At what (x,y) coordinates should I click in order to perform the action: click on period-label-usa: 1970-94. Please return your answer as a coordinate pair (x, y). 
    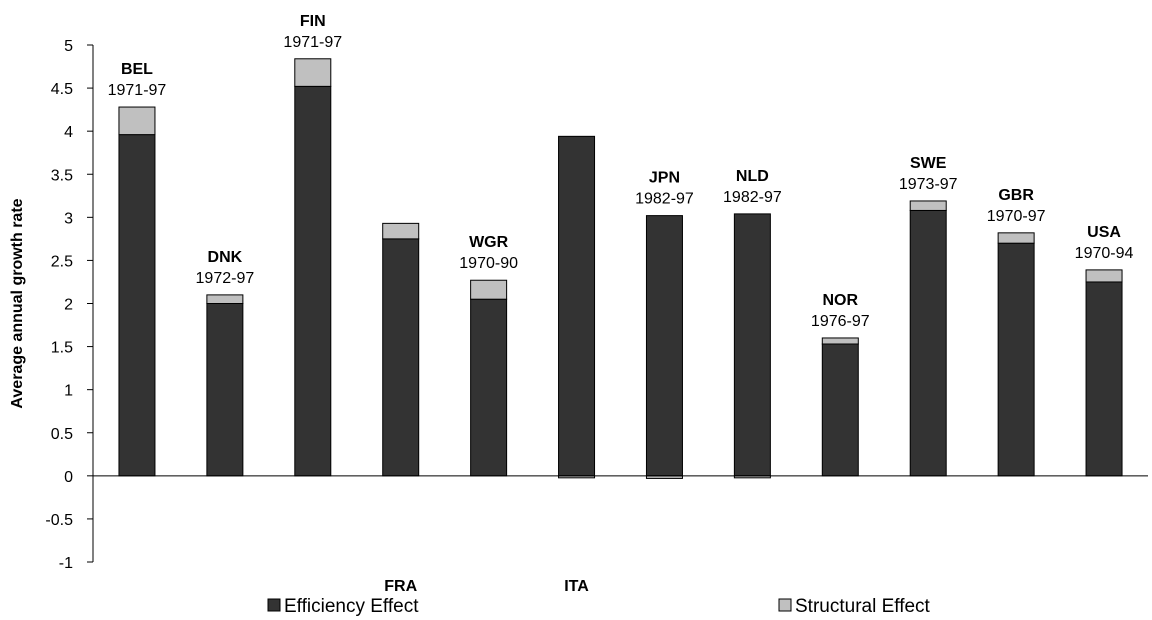
    Looking at the image, I should click on (1104, 253).